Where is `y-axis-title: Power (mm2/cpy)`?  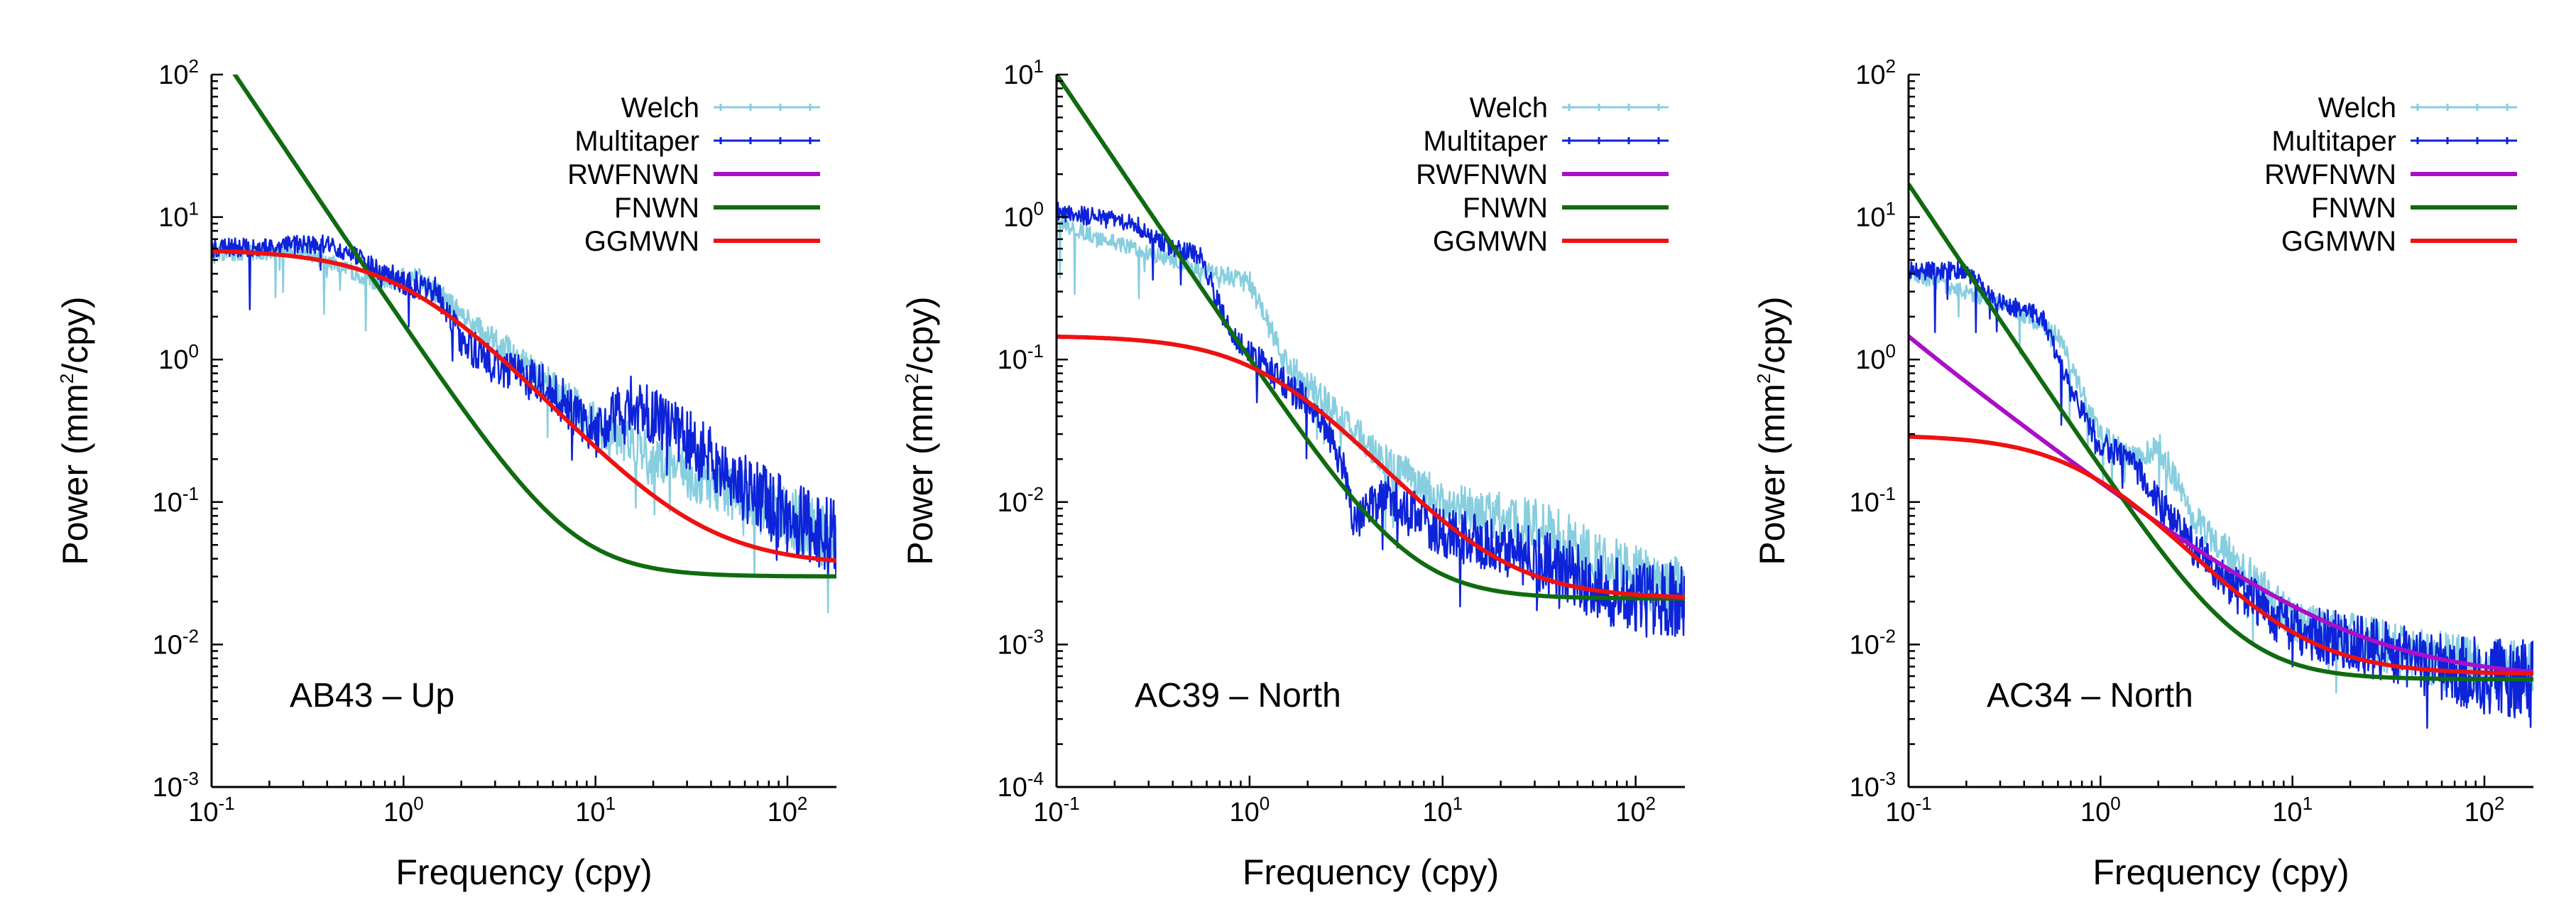
y-axis-title: Power (mm2/cpy) is located at coordinates (920, 430).